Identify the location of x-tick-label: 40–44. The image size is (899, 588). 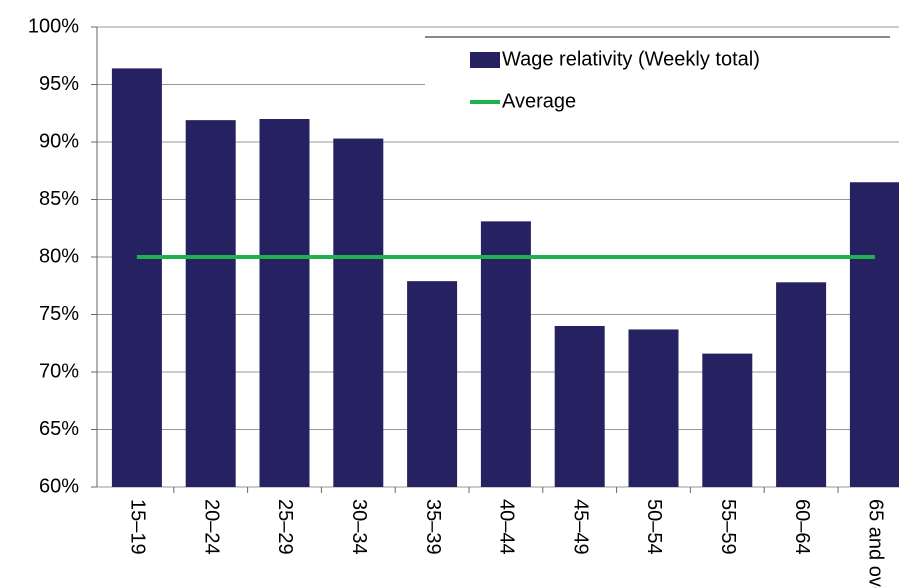
(507, 527).